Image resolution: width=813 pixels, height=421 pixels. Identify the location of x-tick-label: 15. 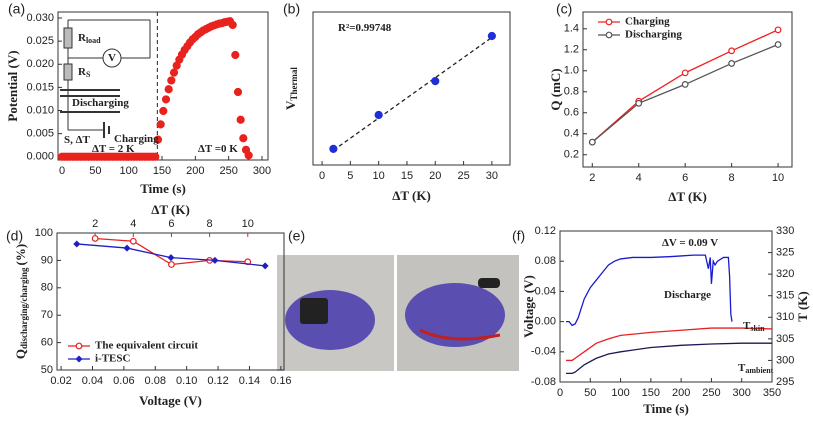
(407, 176).